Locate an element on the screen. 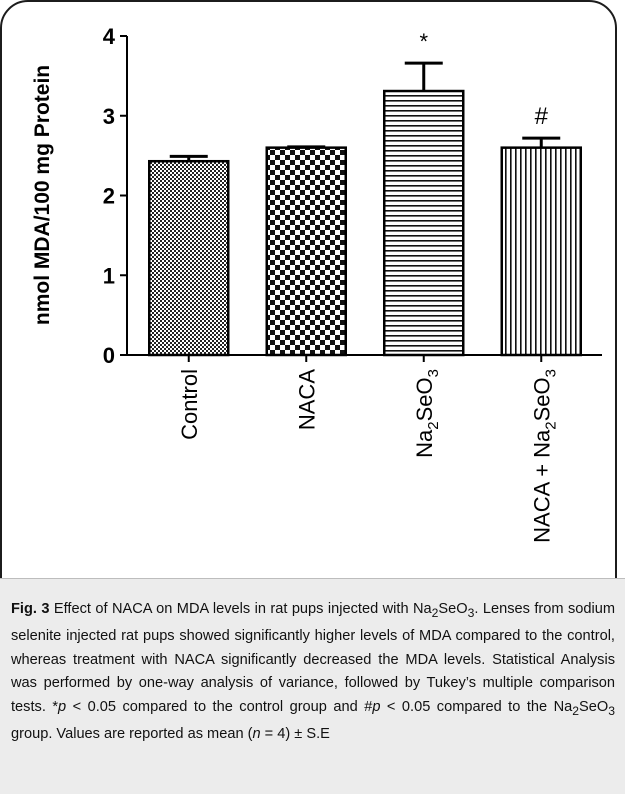  x-tick-labels: Control NACA Na2SeO3 NACA + Na2SeO3 is located at coordinates (368, 456).